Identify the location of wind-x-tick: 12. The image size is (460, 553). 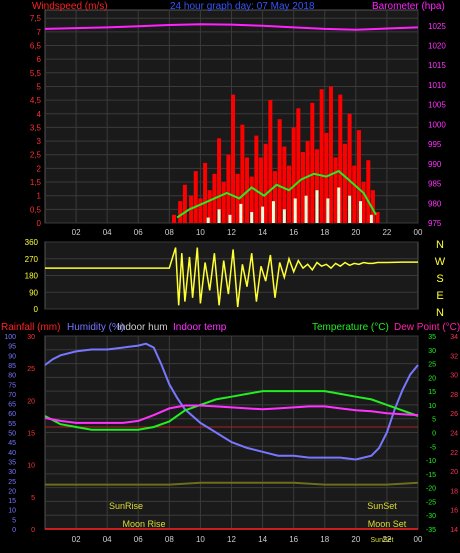
(231, 232).